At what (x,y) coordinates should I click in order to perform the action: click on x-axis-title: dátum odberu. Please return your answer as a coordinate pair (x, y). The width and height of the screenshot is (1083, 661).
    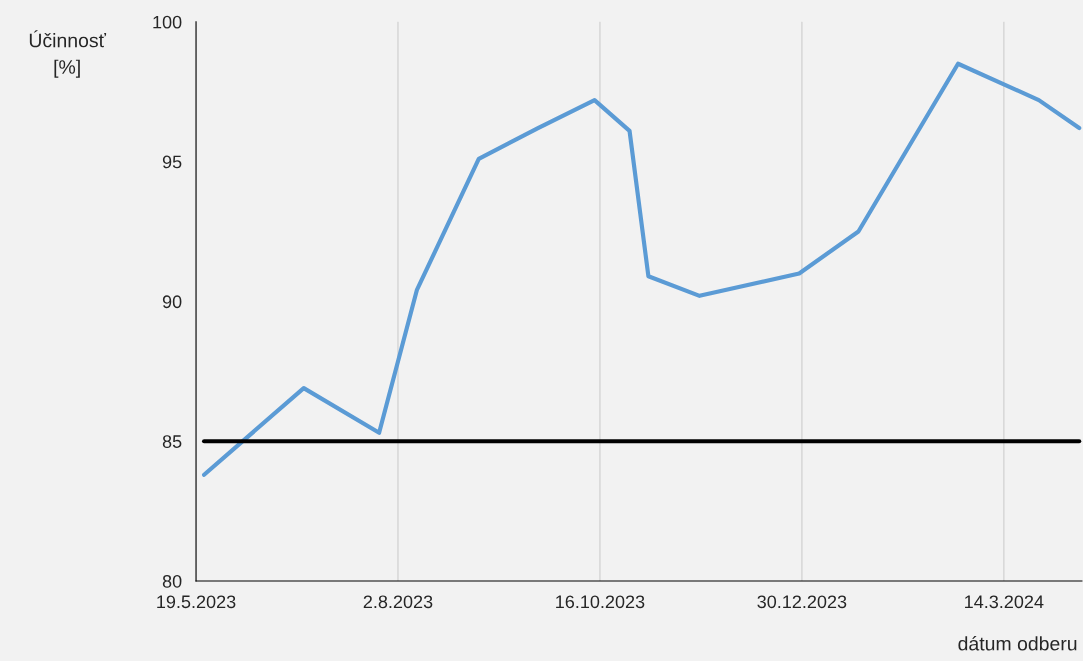
    Looking at the image, I should click on (1017, 643).